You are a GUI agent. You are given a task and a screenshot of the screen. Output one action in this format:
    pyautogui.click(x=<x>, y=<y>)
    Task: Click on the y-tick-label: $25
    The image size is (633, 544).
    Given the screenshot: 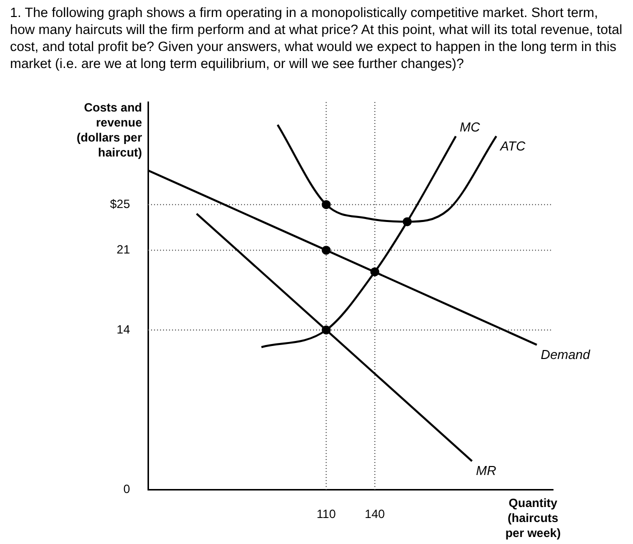 What is the action you would take?
    pyautogui.click(x=120, y=203)
    